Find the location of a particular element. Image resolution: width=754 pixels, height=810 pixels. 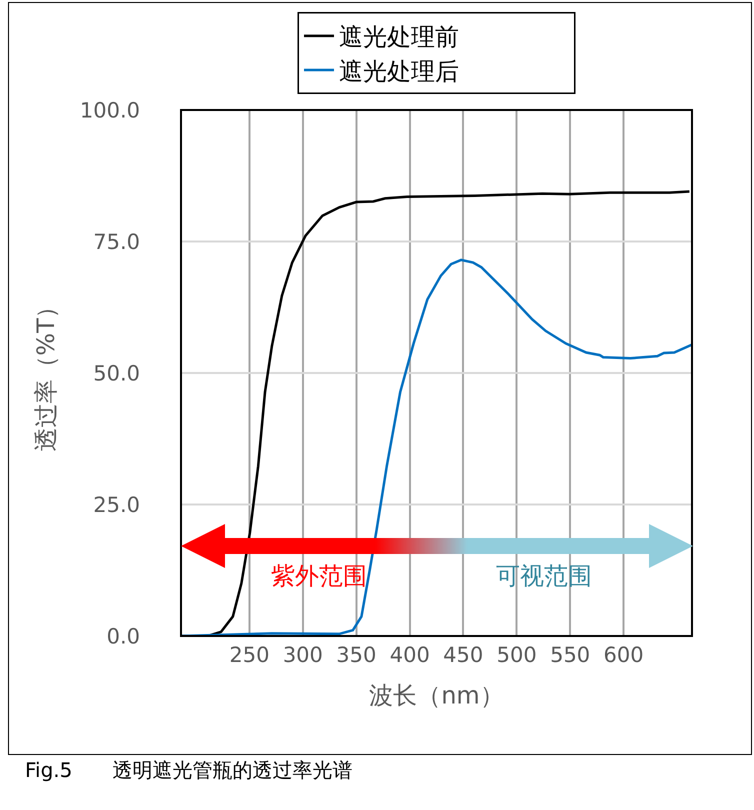

y-tick-label: 75.0 is located at coordinates (116, 242).